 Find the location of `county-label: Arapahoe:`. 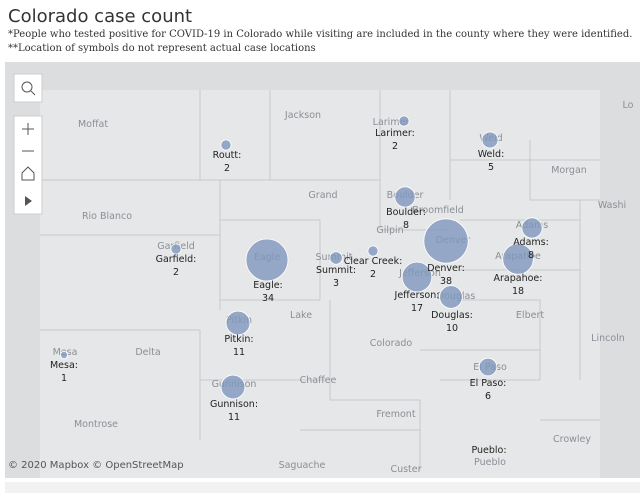

county-label: Arapahoe: is located at coordinates (518, 278).